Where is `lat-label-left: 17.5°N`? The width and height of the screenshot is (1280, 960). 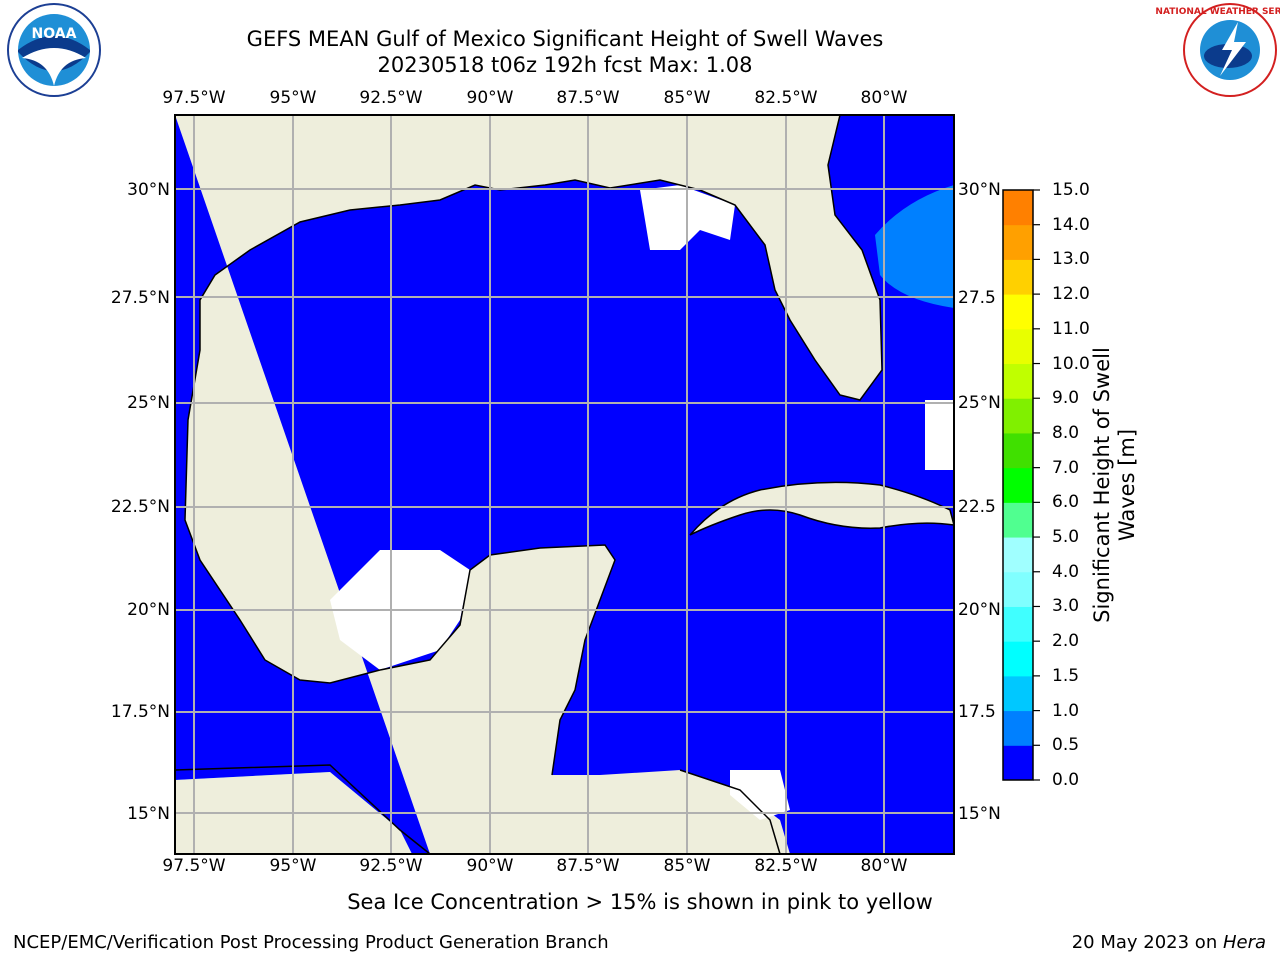 lat-label-left: 17.5°N is located at coordinates (140, 712).